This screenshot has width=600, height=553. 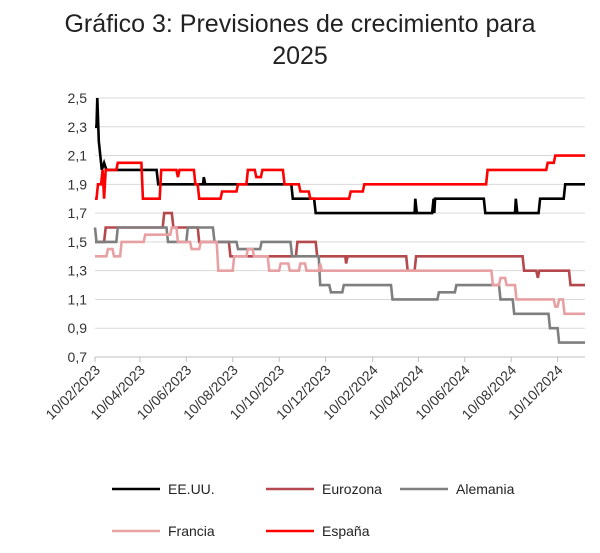 What do you see at coordinates (313, 510) in the screenshot?
I see `legend: EE.UU. Eurozona Alemania Francia España` at bounding box center [313, 510].